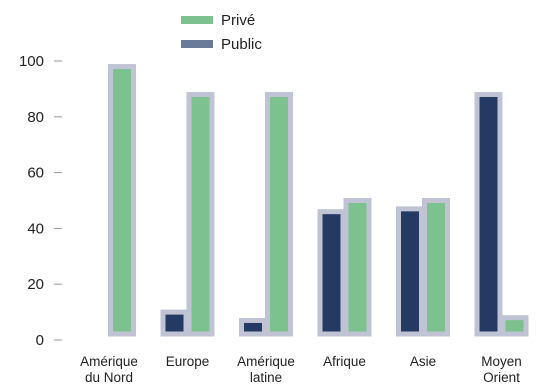 The image size is (537, 389). What do you see at coordinates (241, 44) in the screenshot?
I see `legend-label-public: Public` at bounding box center [241, 44].